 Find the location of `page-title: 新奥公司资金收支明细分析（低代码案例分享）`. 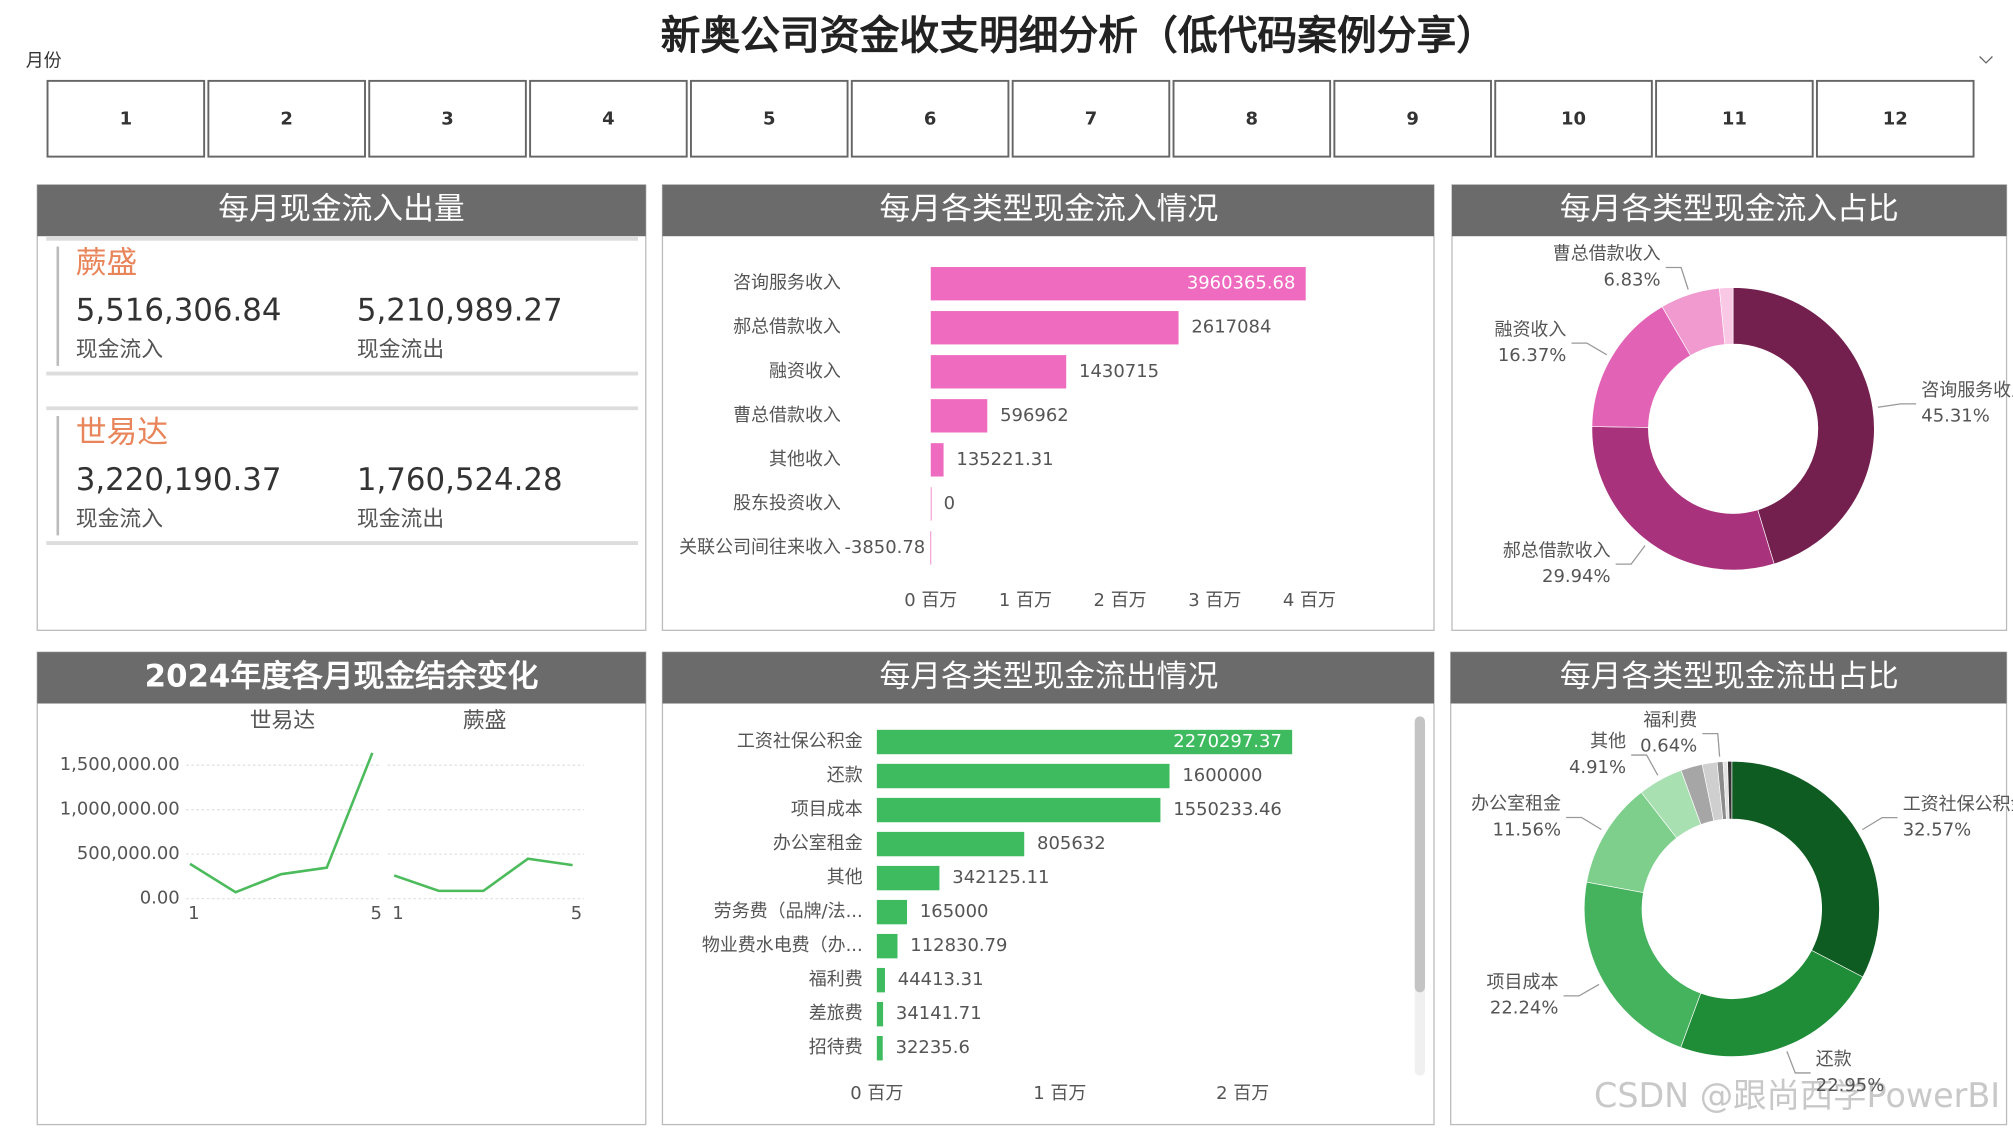

page-title: 新奥公司资金收支明细分析（低代码案例分享） is located at coordinates (1078, 36).